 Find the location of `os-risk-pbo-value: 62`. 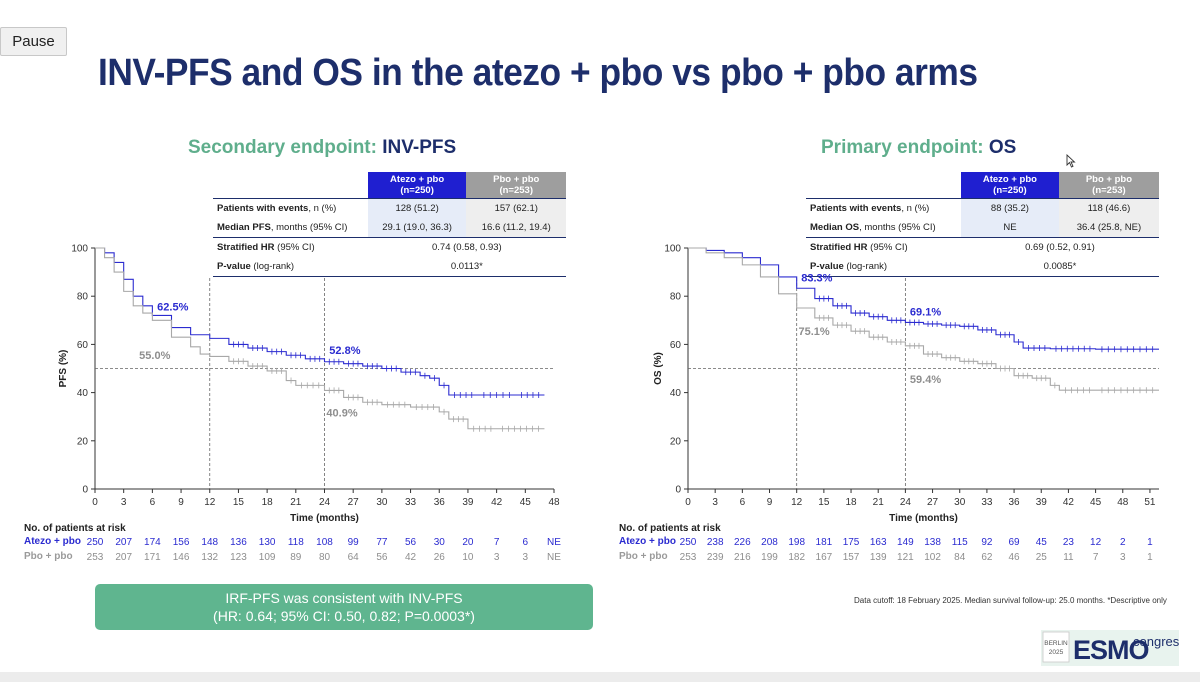

os-risk-pbo-value: 62 is located at coordinates (987, 557).